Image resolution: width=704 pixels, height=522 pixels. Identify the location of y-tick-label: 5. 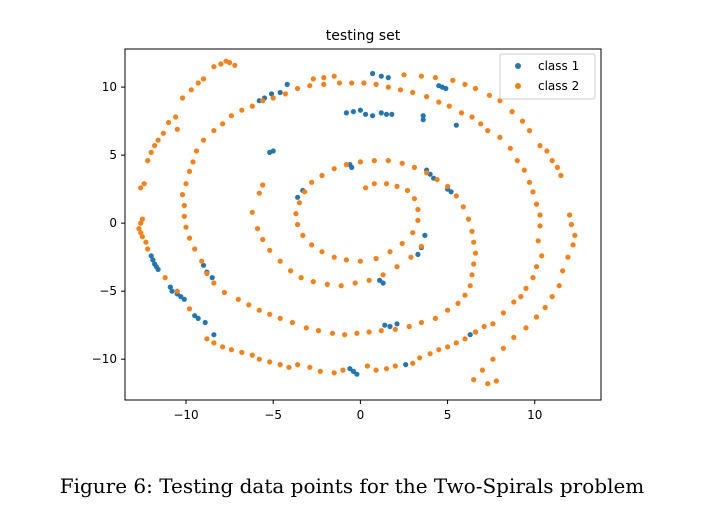
(113, 155).